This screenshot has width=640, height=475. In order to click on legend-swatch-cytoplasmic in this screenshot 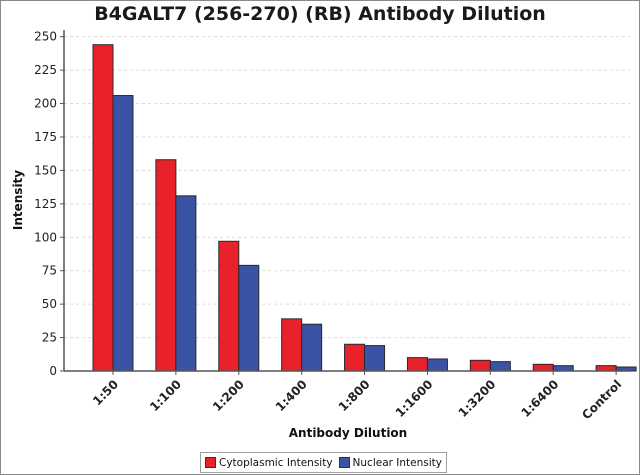, I will do `click(210, 462)`.